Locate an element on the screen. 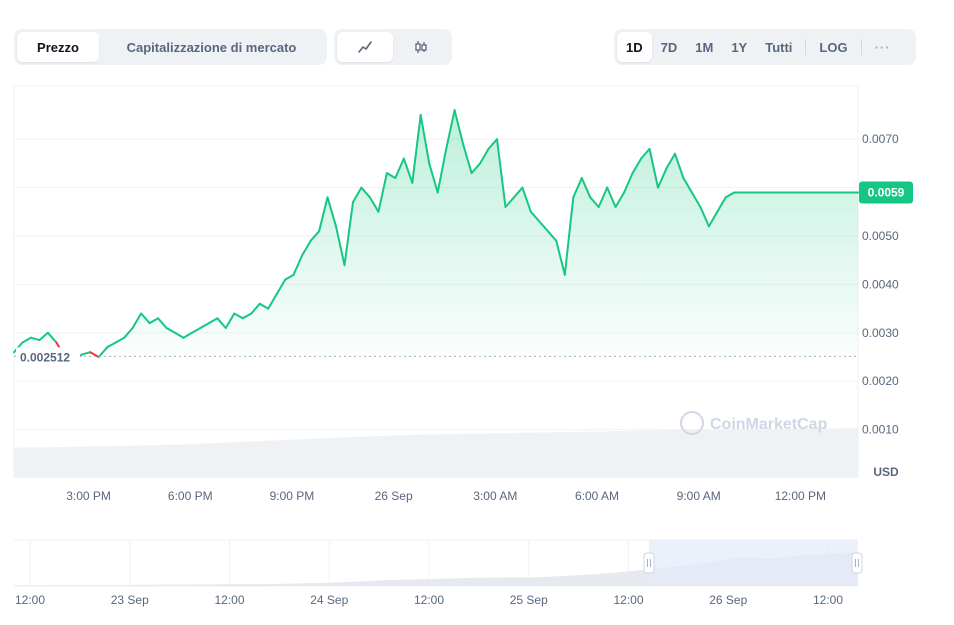 The image size is (954, 625). range-1m: 1M is located at coordinates (704, 47).